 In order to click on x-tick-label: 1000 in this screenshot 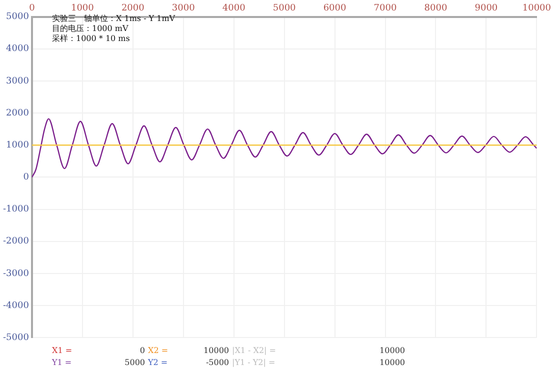, I will do `click(82, 9)`.